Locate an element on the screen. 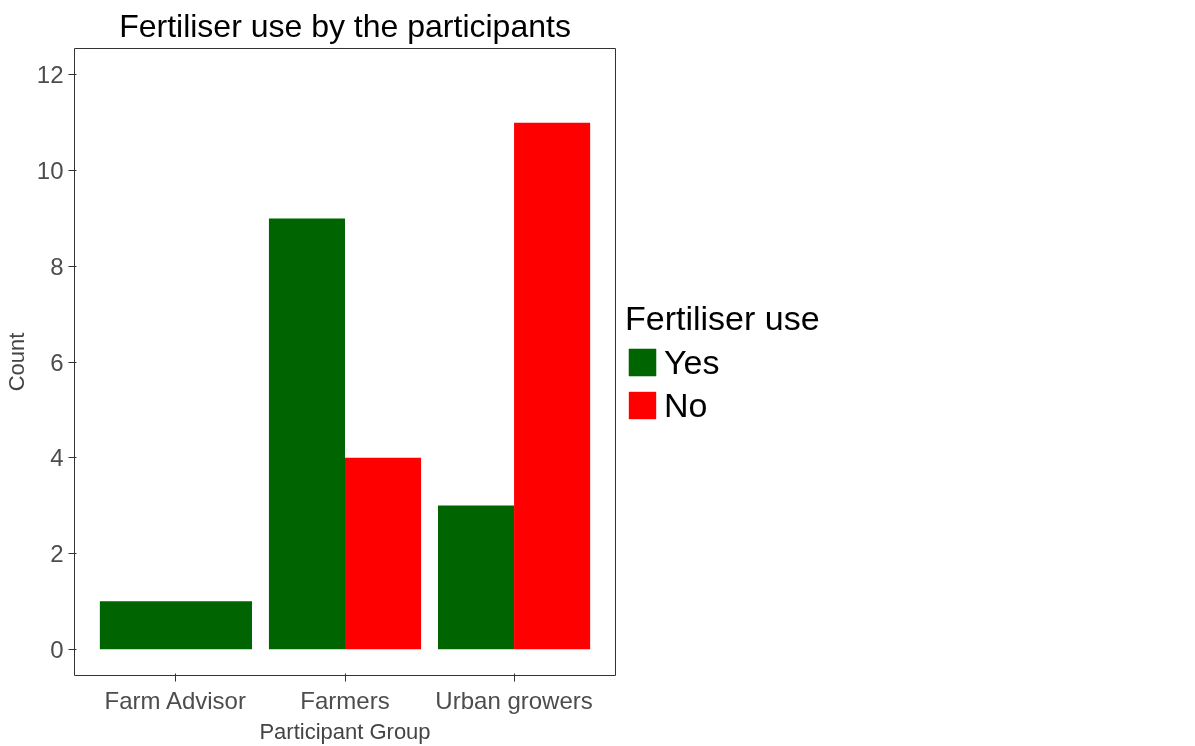 Image resolution: width=1195 pixels, height=746 pixels. y-tick-label: 8 is located at coordinates (57, 266).